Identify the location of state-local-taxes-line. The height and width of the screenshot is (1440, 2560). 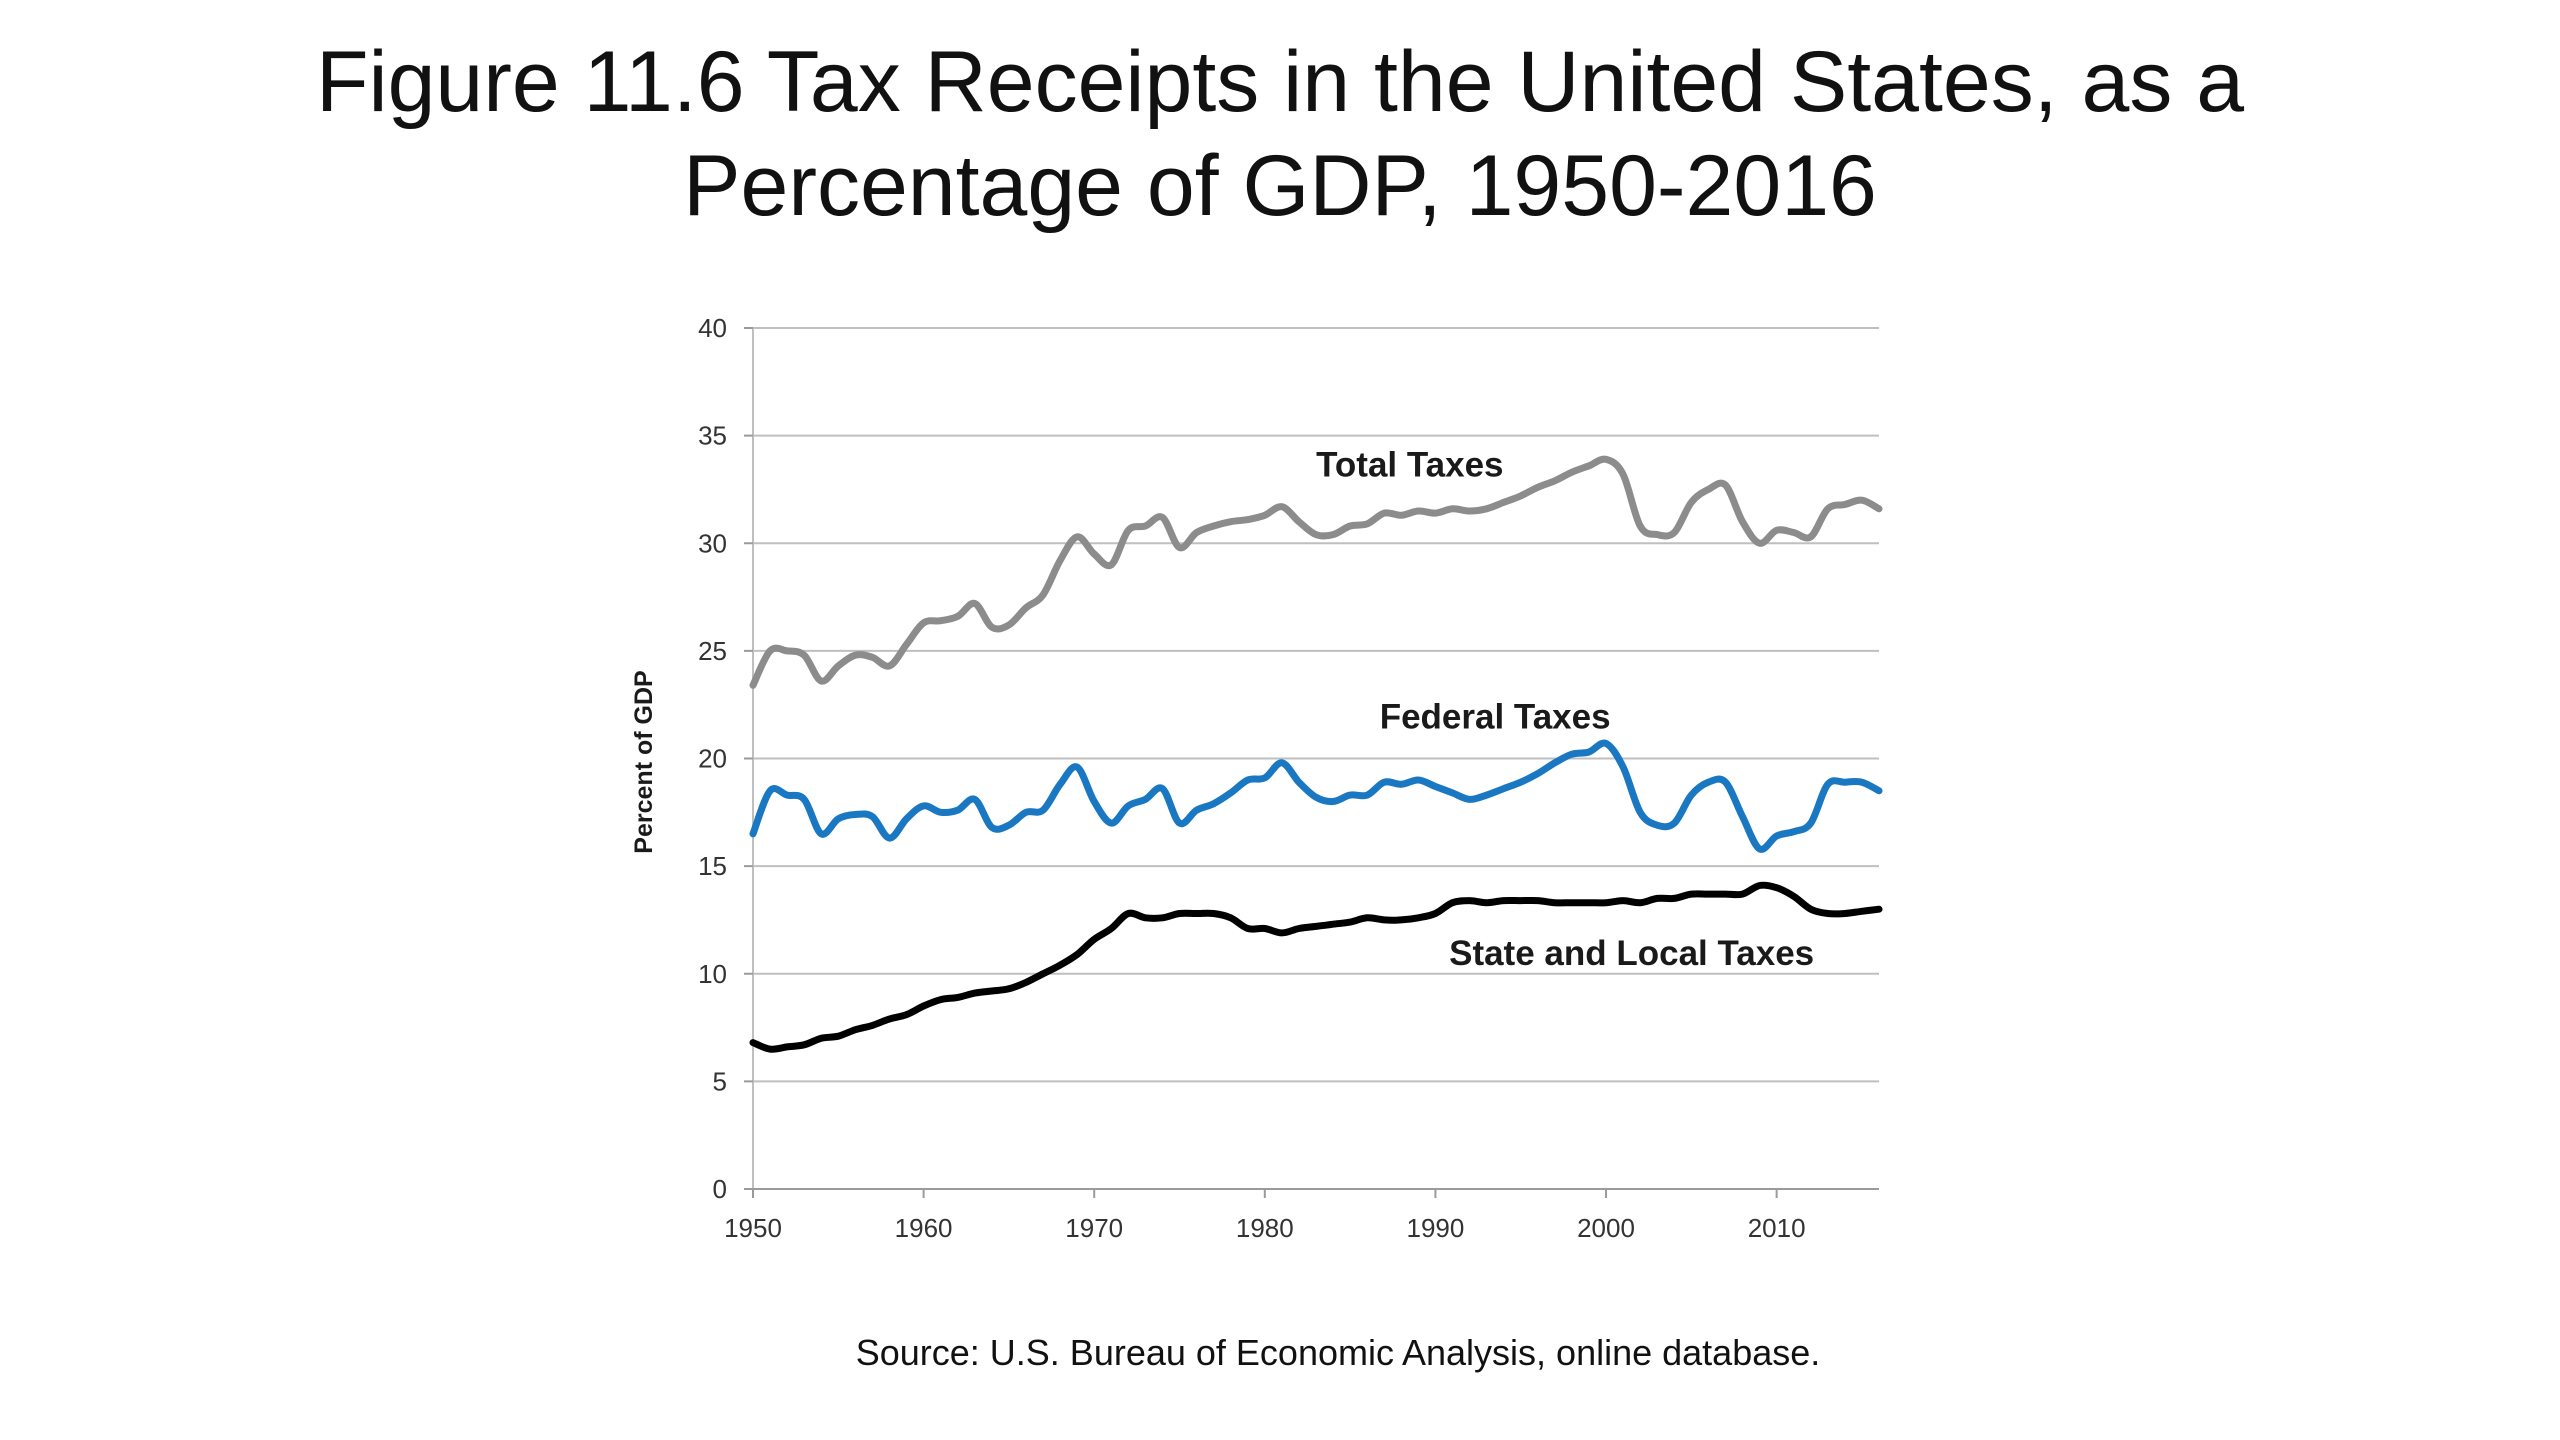
(1316, 967).